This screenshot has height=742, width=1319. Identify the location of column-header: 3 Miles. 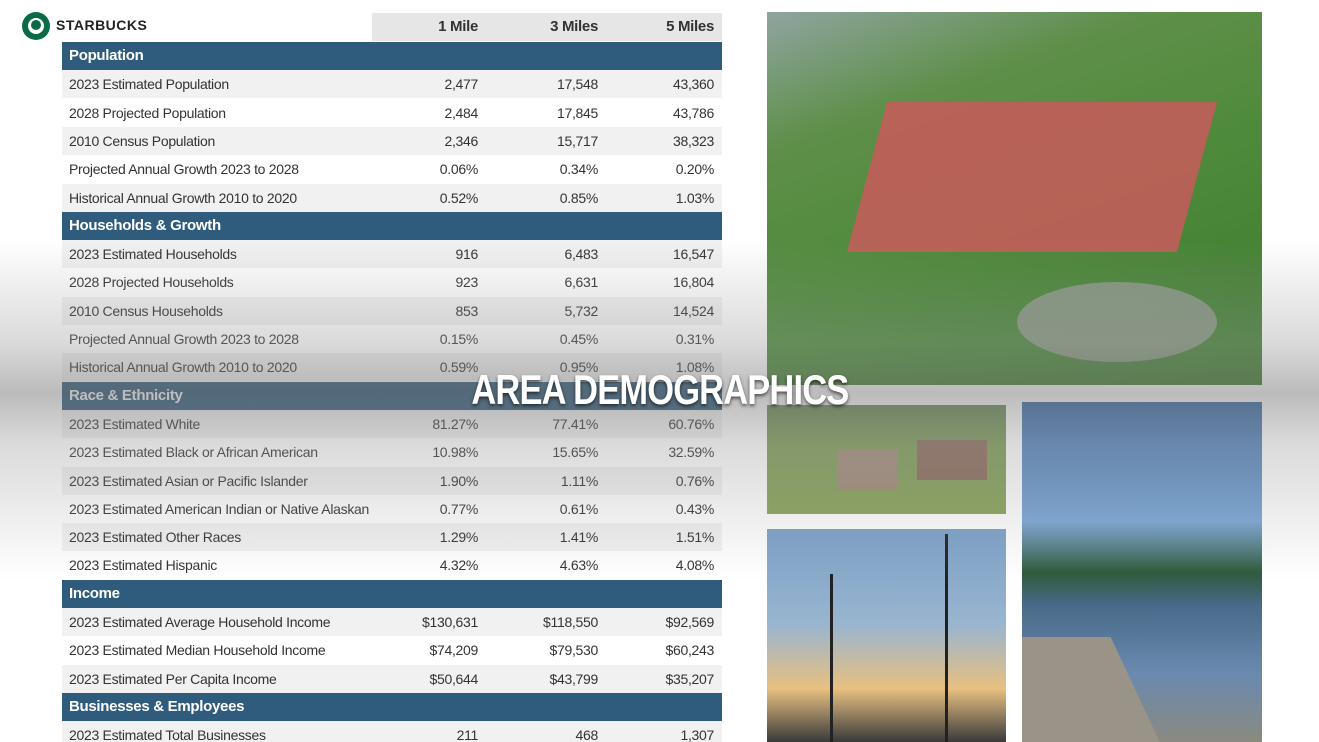
(574, 26).